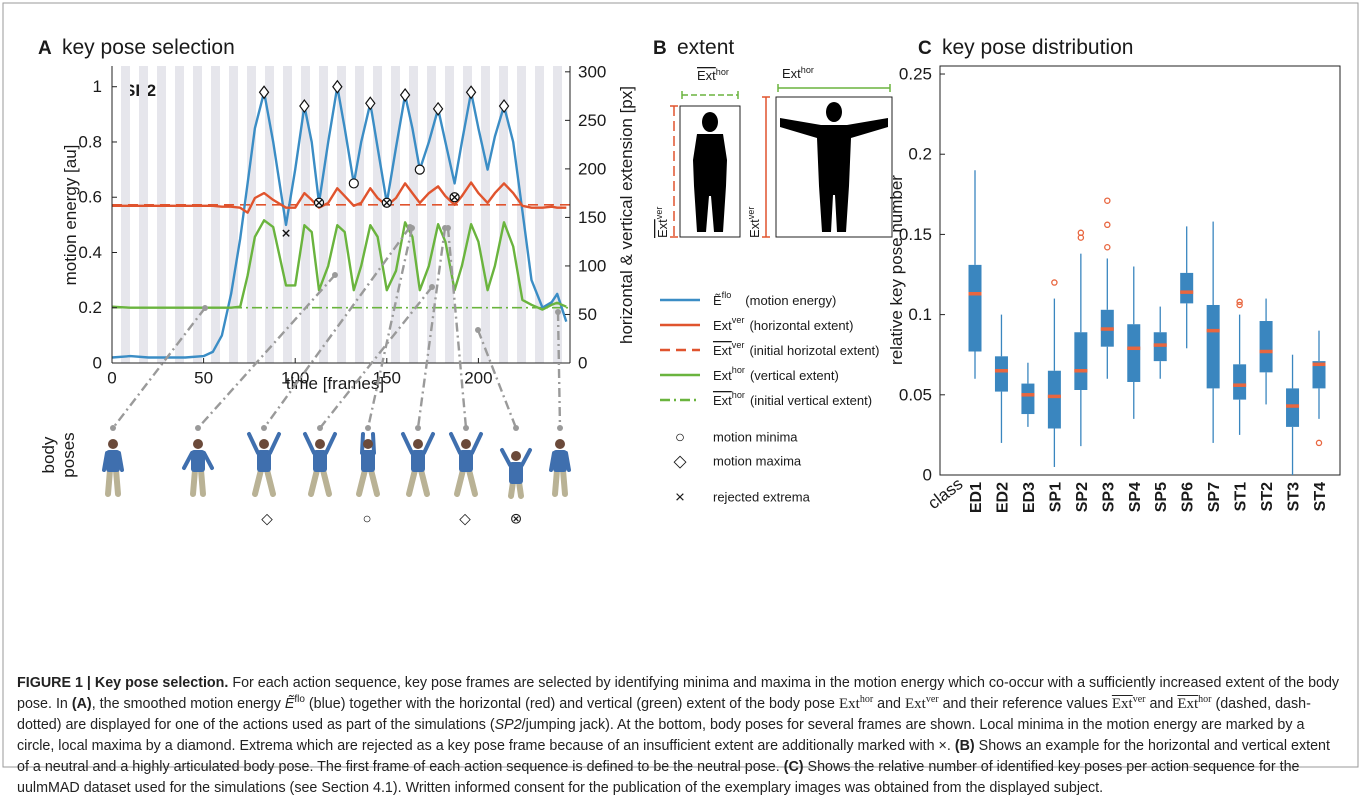 Image resolution: width=1362 pixels, height=799 pixels. Describe the element at coordinates (896, 270) in the screenshot. I see `y-axis-label: relative key pose number` at that location.